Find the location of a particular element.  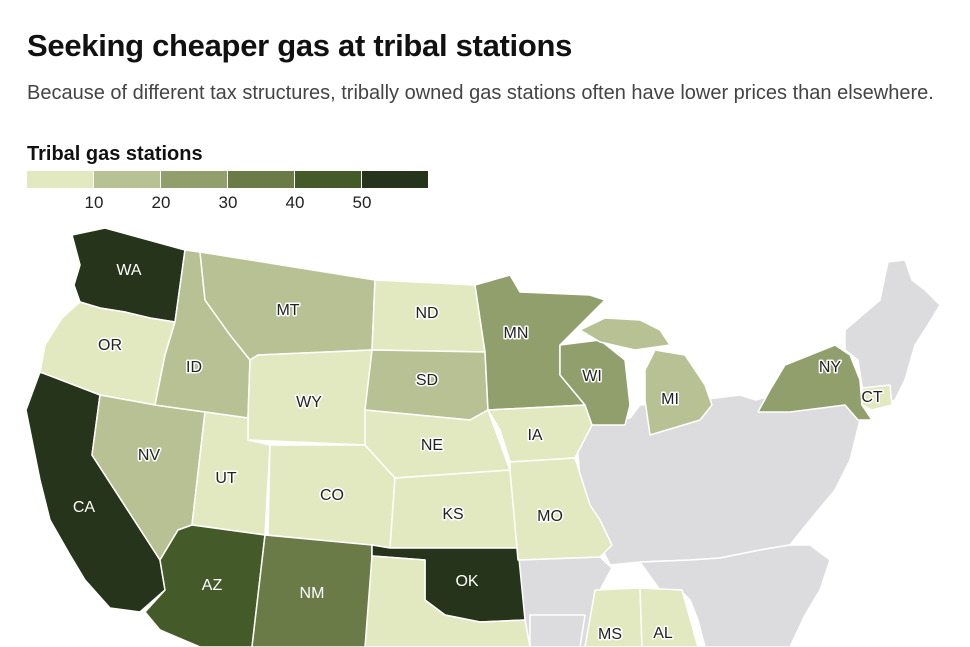

state-nm is located at coordinates (312, 590).